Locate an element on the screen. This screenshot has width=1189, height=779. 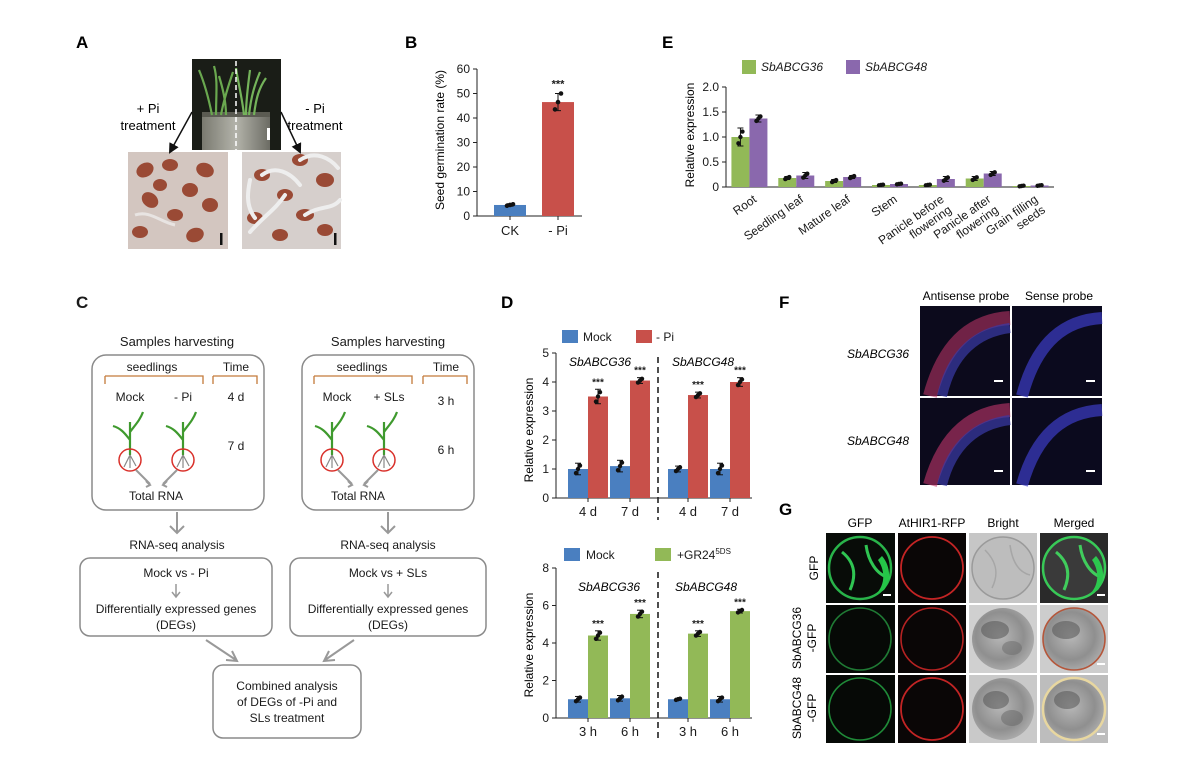
chart-b-x-label: CK is located at coordinates (510, 230).